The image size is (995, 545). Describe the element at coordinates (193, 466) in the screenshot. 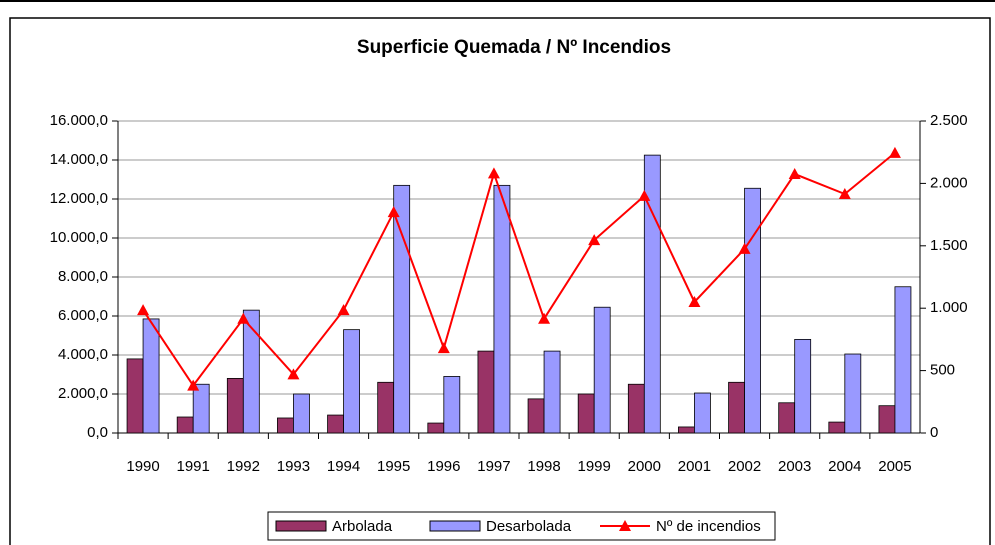

I see `x-tick-label: 1991` at that location.